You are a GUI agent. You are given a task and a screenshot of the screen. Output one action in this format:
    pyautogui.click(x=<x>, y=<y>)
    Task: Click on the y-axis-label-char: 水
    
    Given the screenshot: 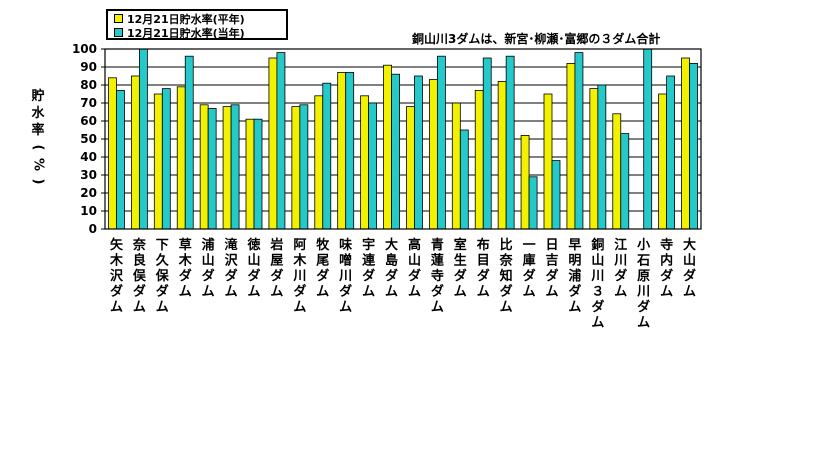 What is the action you would take?
    pyautogui.click(x=38, y=113)
    